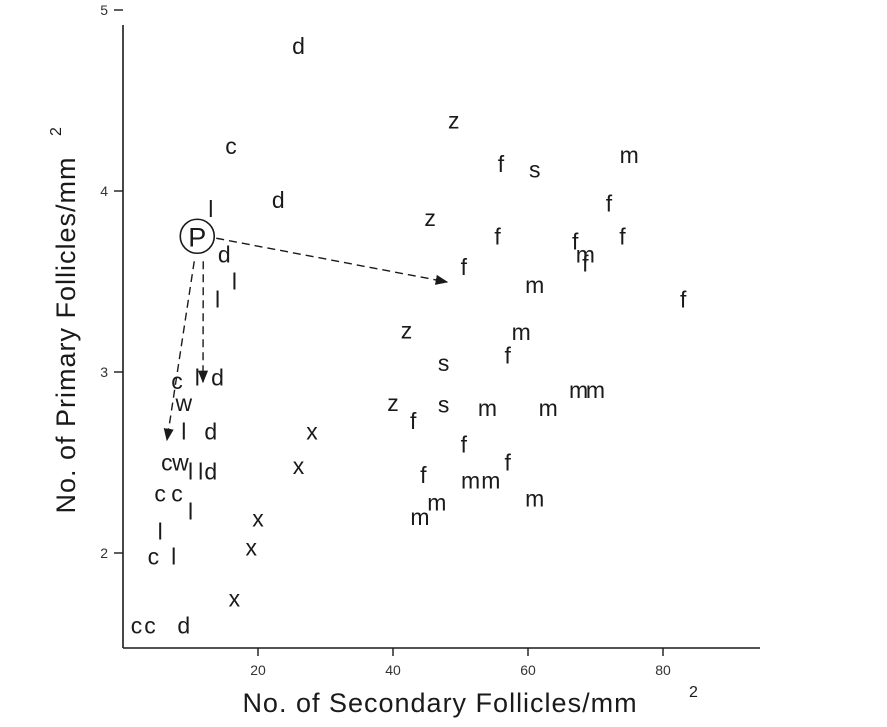  Describe the element at coordinates (66, 334) in the screenshot. I see `y-axis-label: No. of Primary Follicles/mm` at that location.